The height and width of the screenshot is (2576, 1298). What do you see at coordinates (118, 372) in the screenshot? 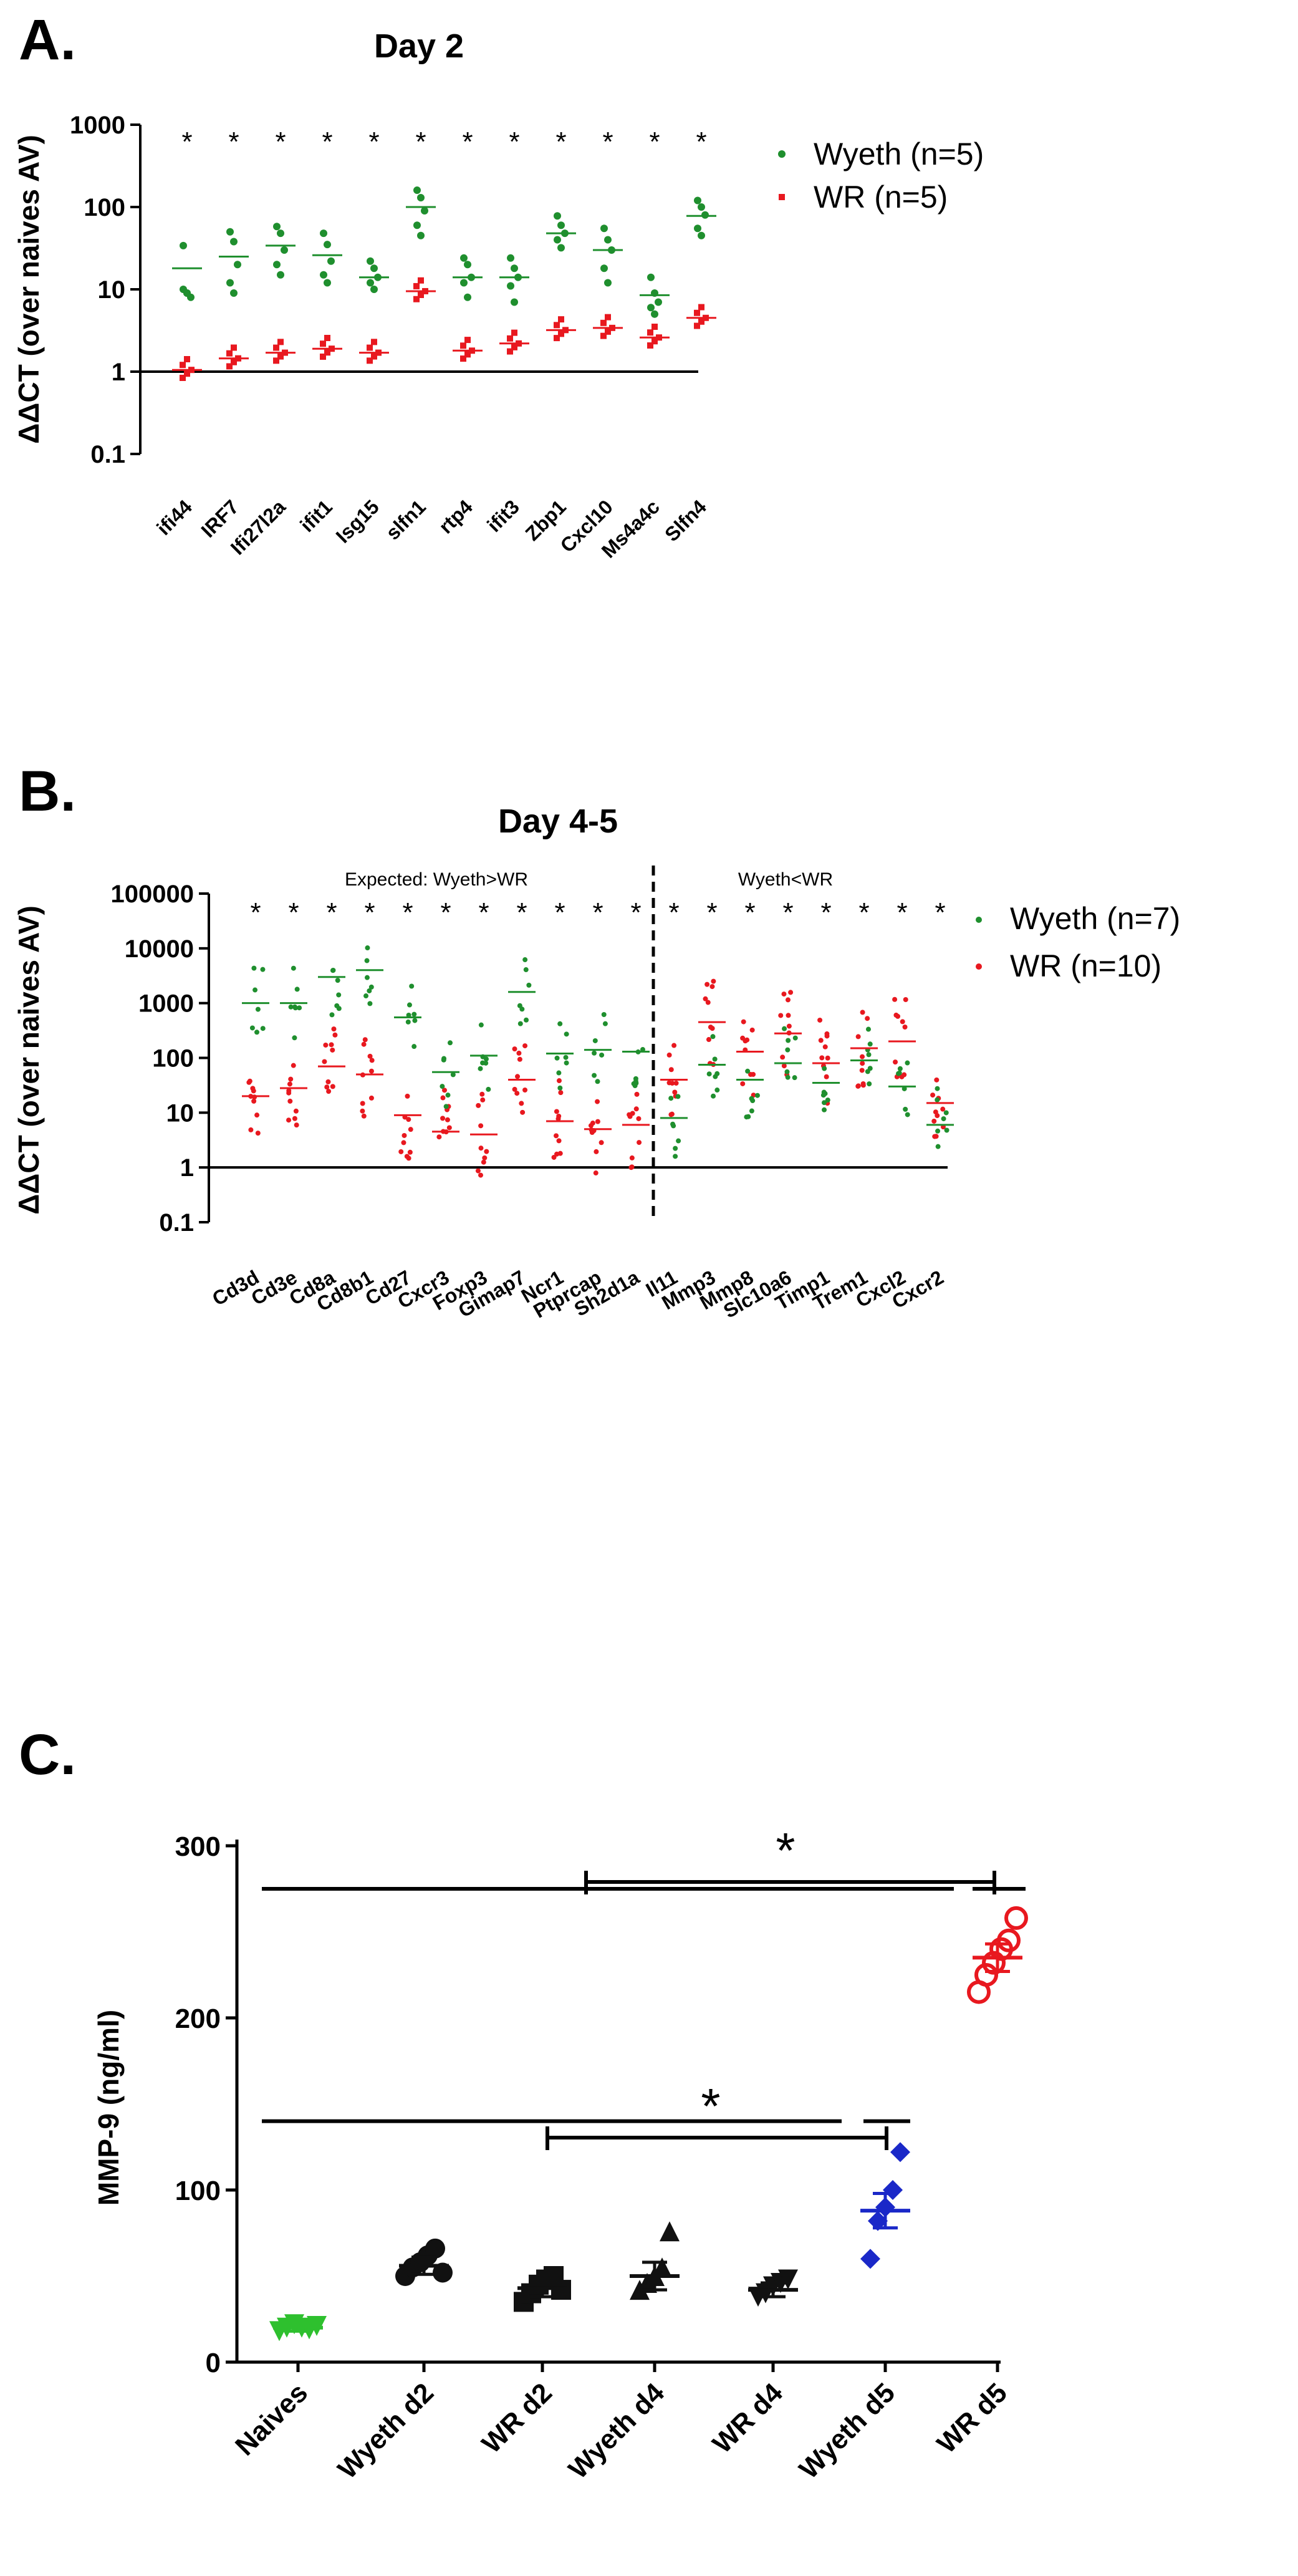
I see `y-tick-label: 1` at bounding box center [118, 372].